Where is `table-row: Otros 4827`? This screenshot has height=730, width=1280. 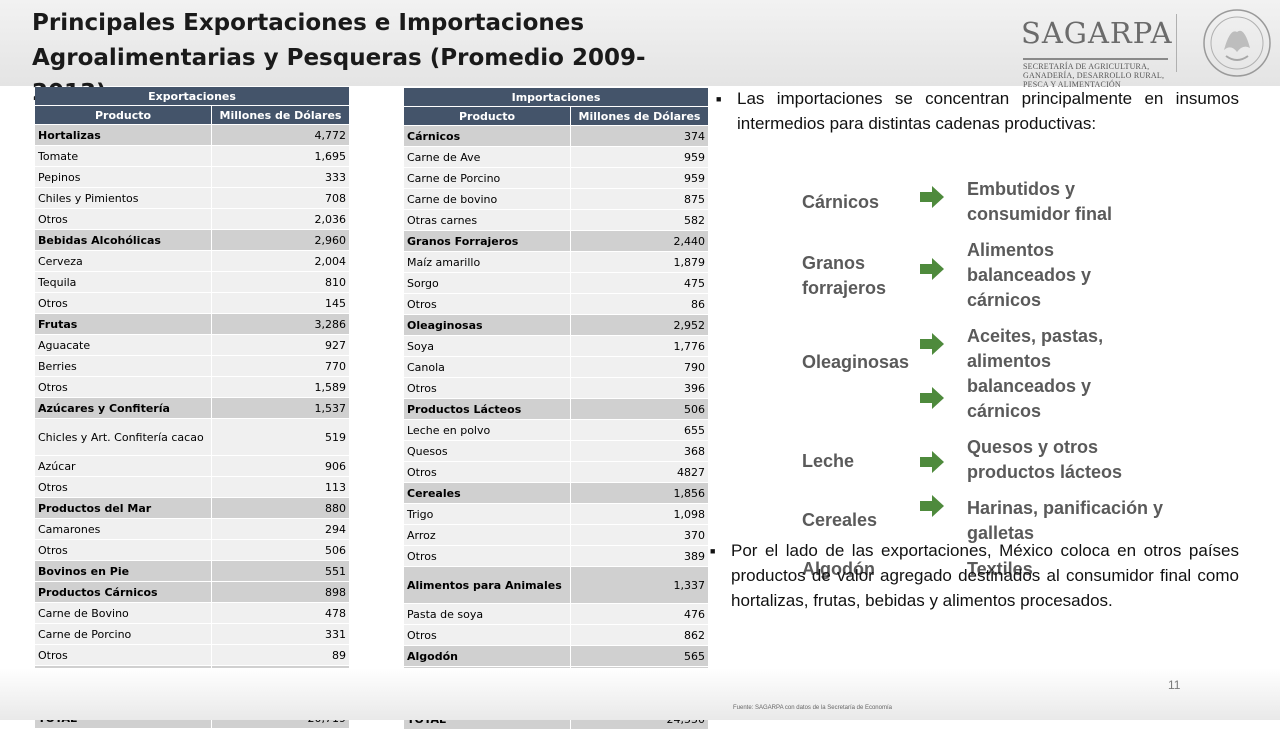
table-row: Otros 4827 is located at coordinates (556, 472).